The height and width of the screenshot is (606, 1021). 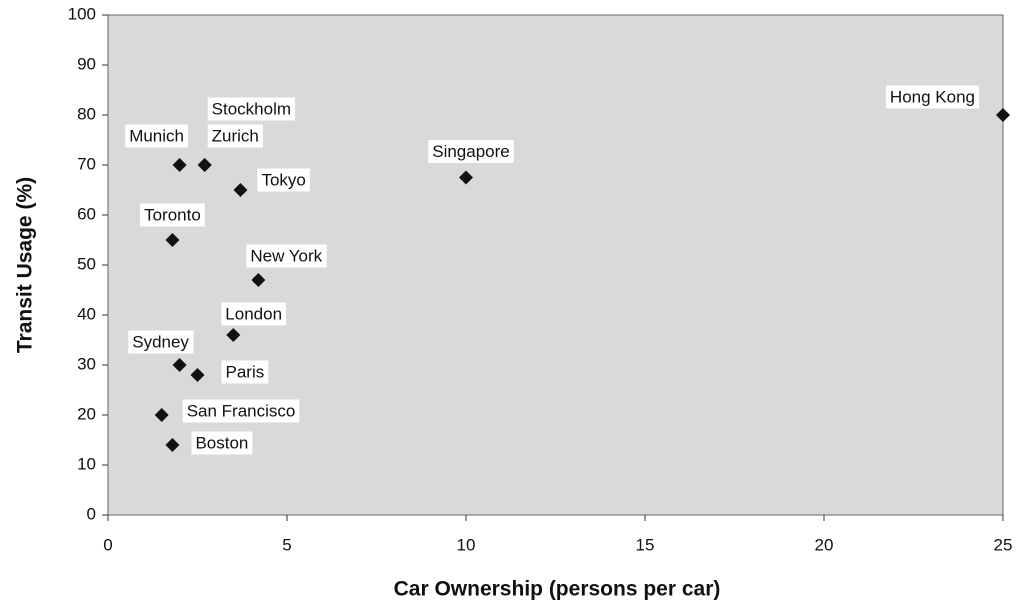 I want to click on point-label: San Francisco, so click(x=241, y=410).